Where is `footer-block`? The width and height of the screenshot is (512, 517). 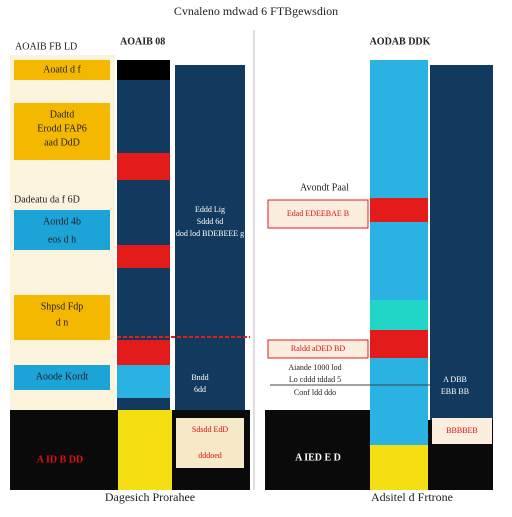
footer-block is located at coordinates (317, 450).